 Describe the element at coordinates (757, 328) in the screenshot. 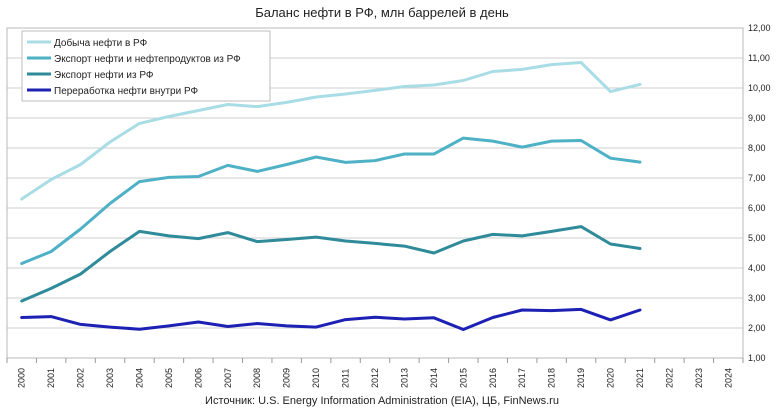

I see `y-tick-label: 2,00` at that location.